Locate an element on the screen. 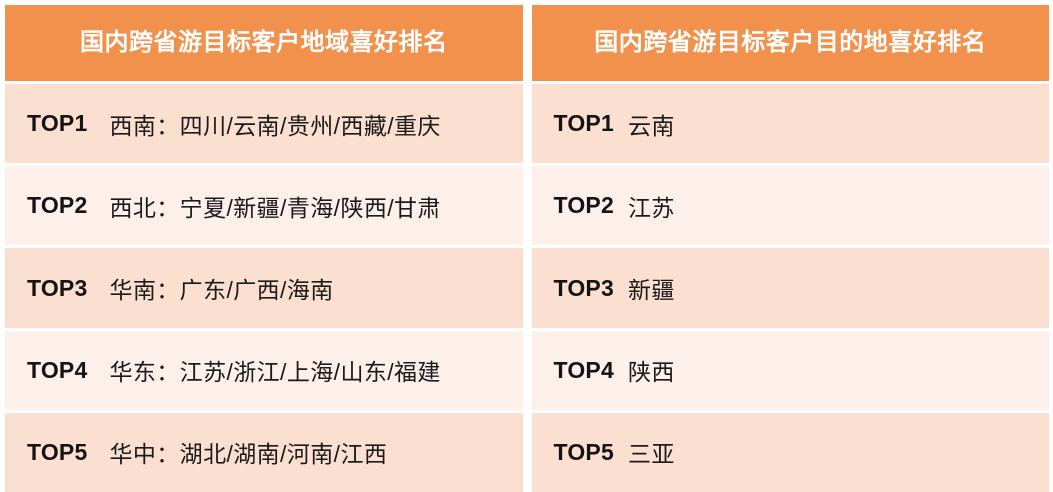 The height and width of the screenshot is (492, 1053). destination-value: 三亚 is located at coordinates (651, 454).